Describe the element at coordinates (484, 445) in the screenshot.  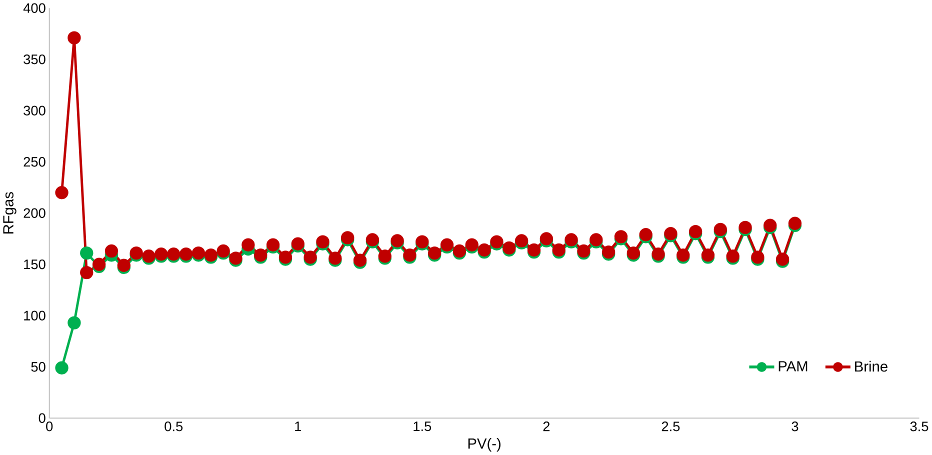
I see `x-axis-title: PV(-)` at that location.